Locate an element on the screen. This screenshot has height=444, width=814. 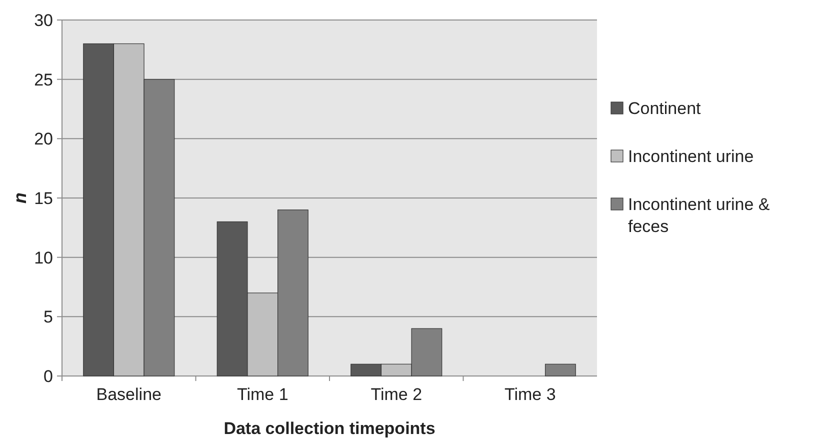
y-tick-label: 20 is located at coordinates (43, 139).